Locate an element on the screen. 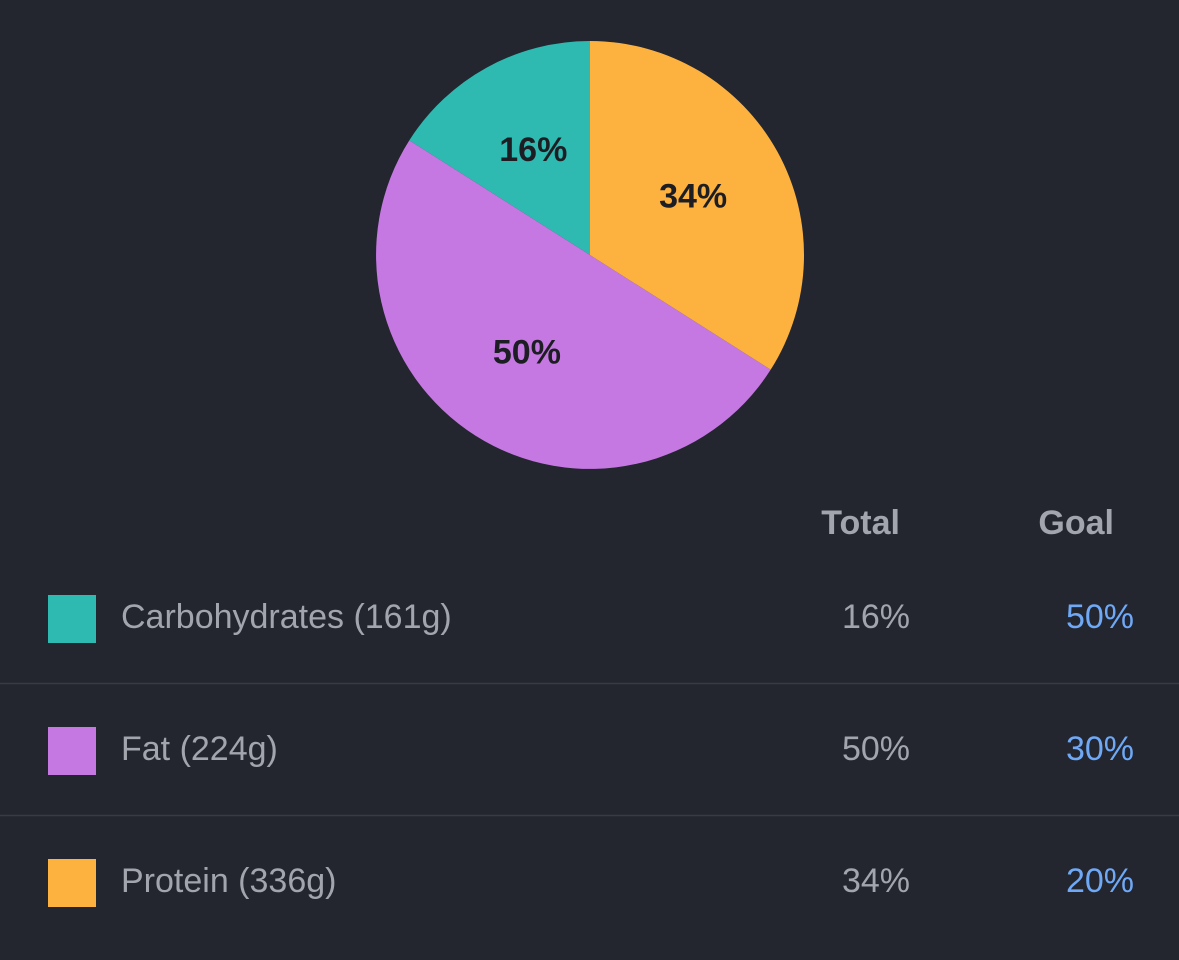 This screenshot has height=960, width=1179. row-label: Protein (336g) is located at coordinates (228, 881).